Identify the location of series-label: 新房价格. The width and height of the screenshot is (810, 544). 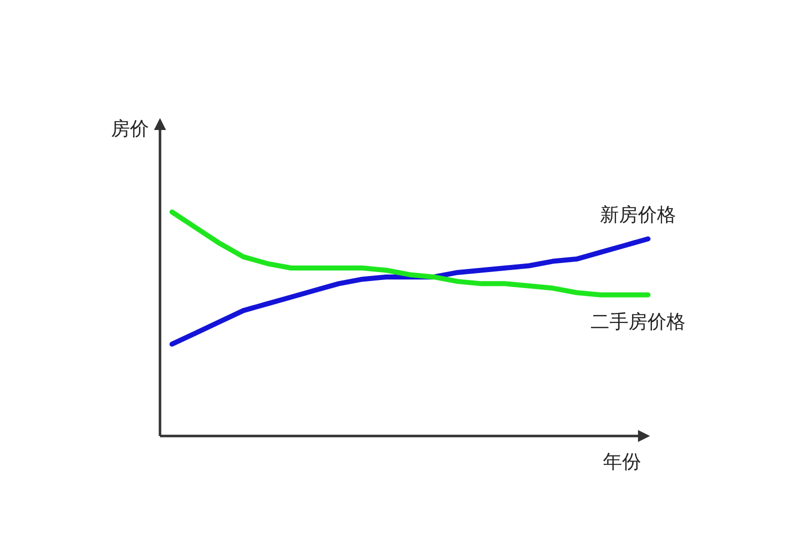
(638, 215).